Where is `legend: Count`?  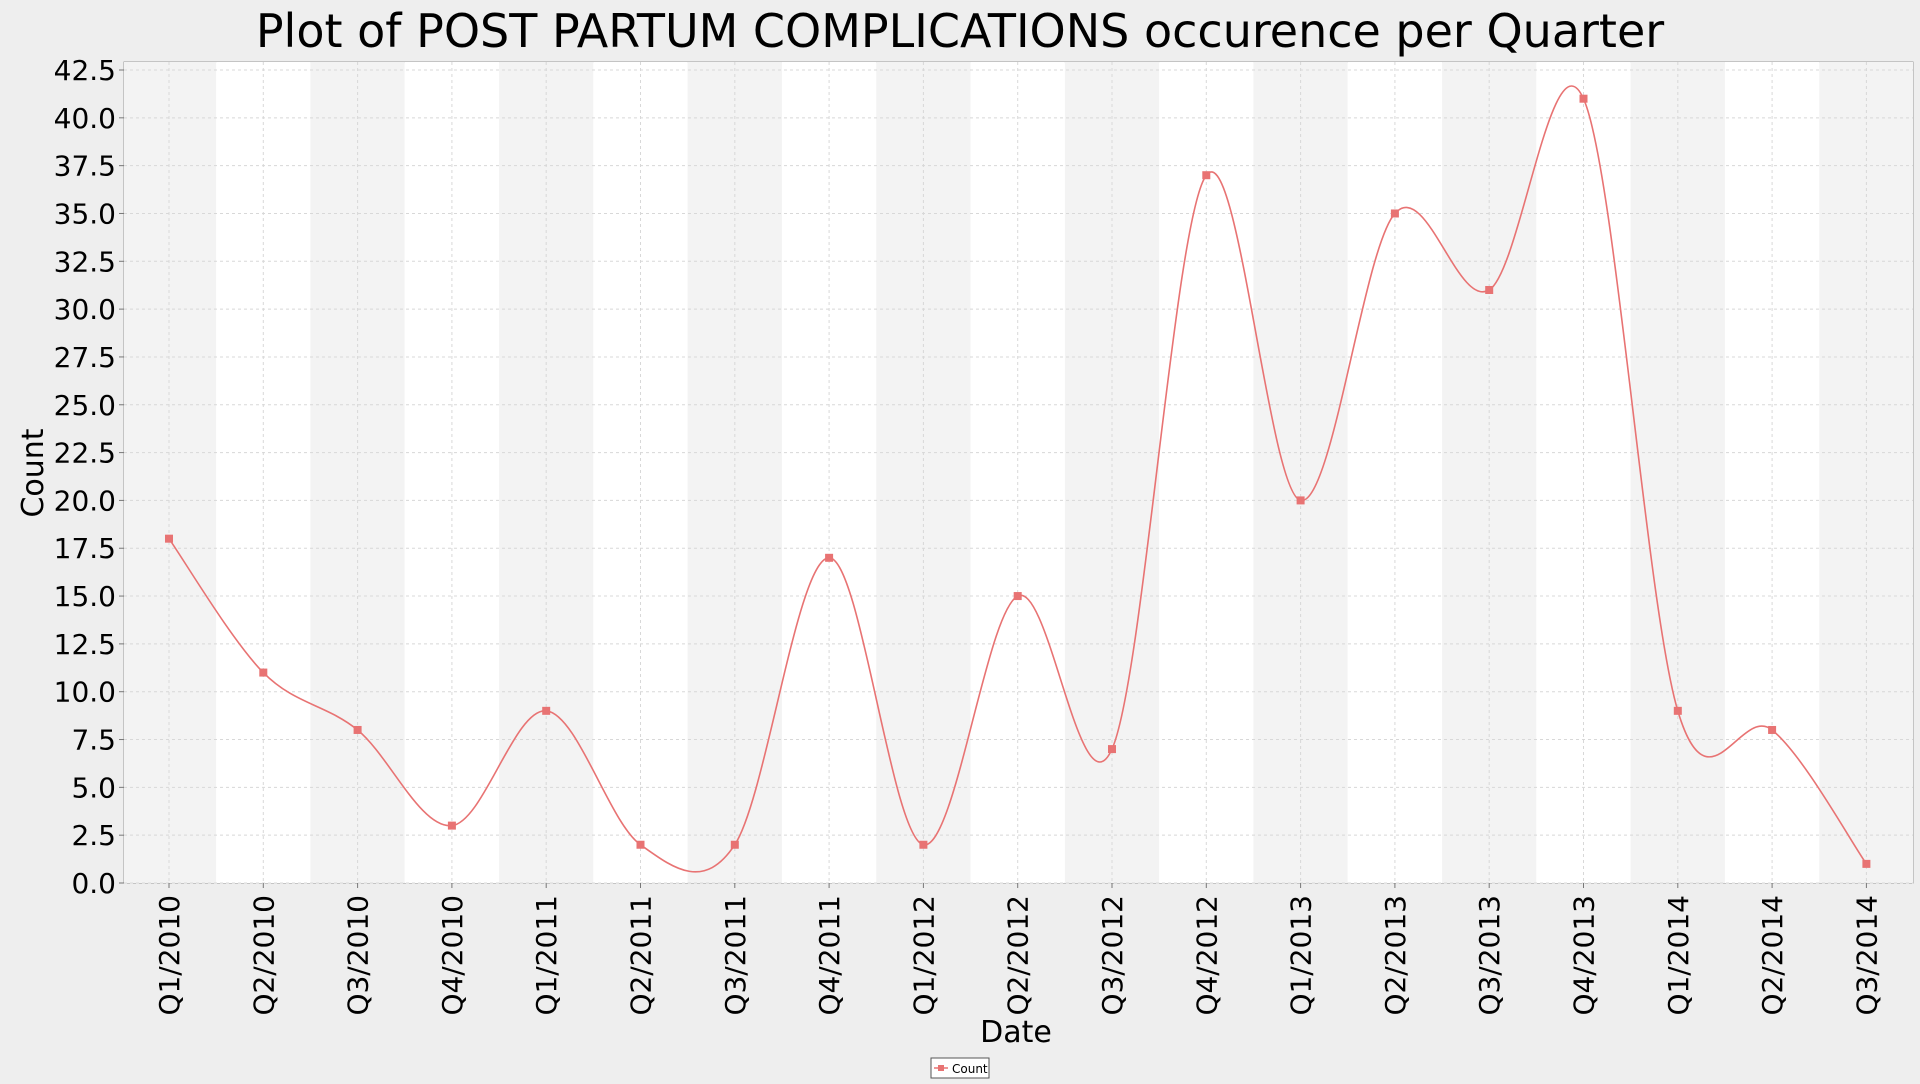 legend: Count is located at coordinates (960, 1068).